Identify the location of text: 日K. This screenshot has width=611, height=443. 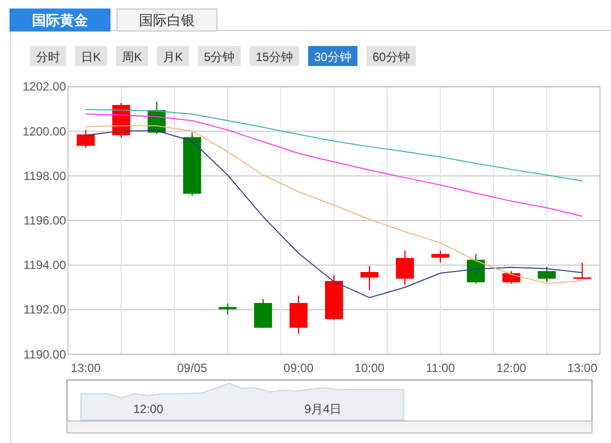
(91, 57).